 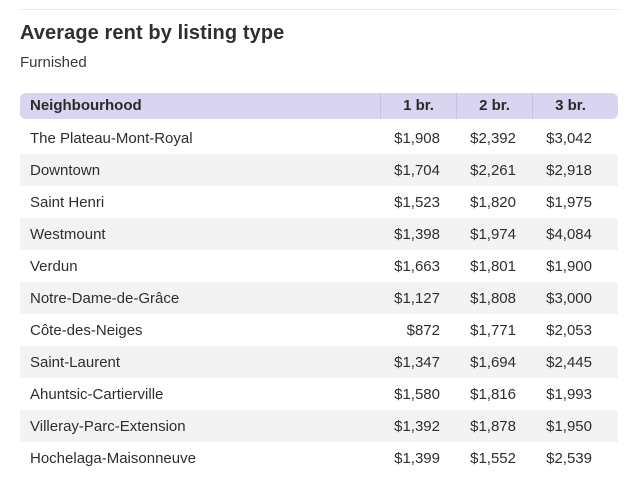 What do you see at coordinates (417, 202) in the screenshot?
I see `table-cell-1br: $1,523` at bounding box center [417, 202].